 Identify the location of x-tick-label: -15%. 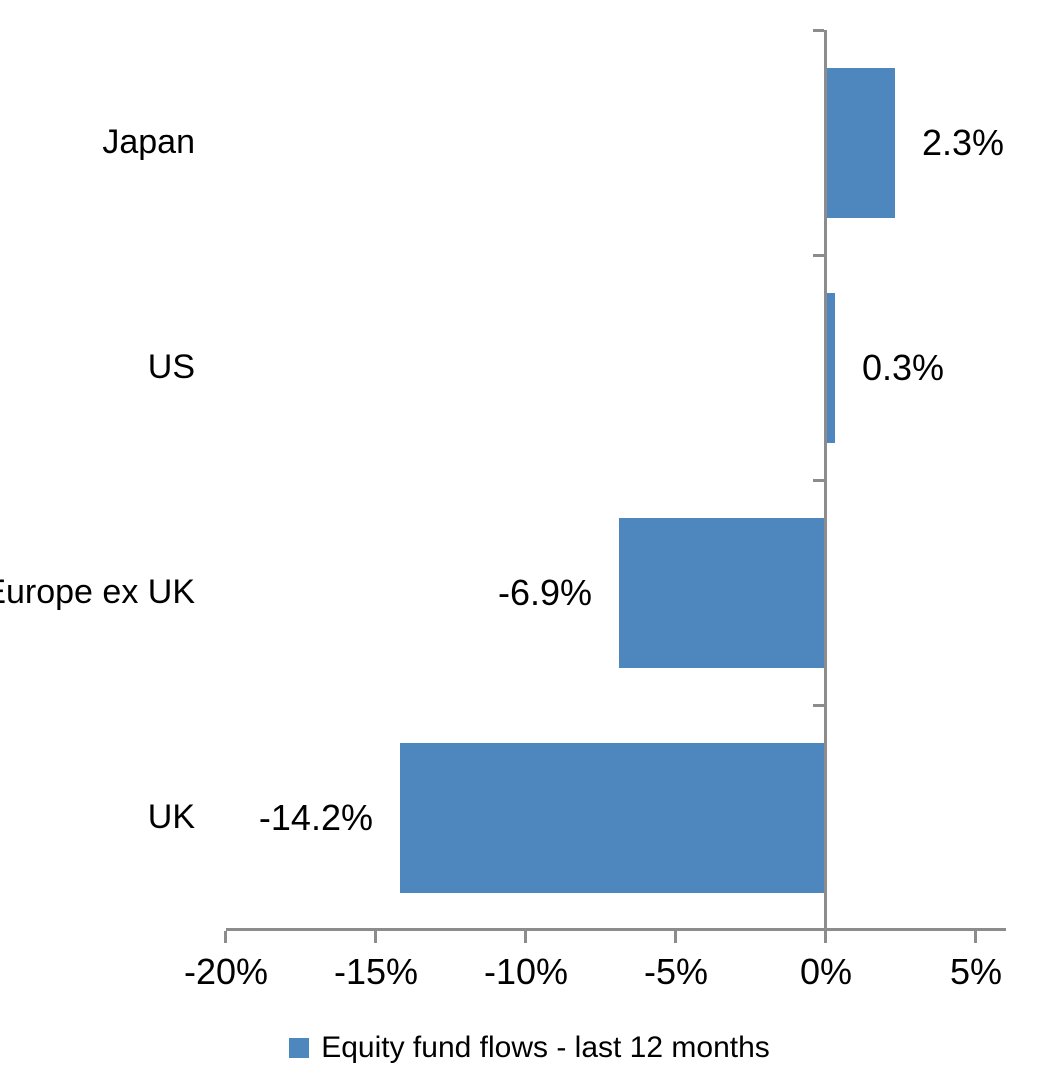
(376, 971).